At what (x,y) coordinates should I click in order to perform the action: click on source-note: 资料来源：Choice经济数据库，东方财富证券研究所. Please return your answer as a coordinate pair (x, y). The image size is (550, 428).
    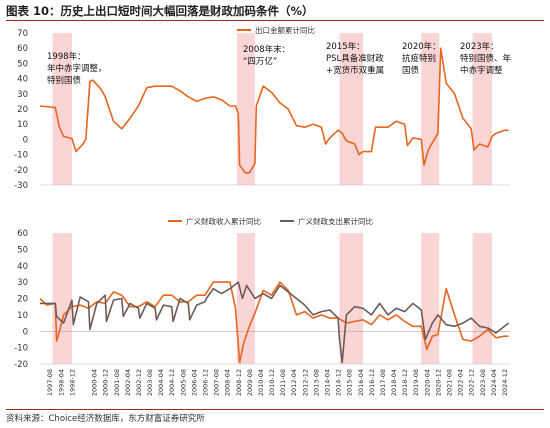
    Looking at the image, I should click on (105, 419).